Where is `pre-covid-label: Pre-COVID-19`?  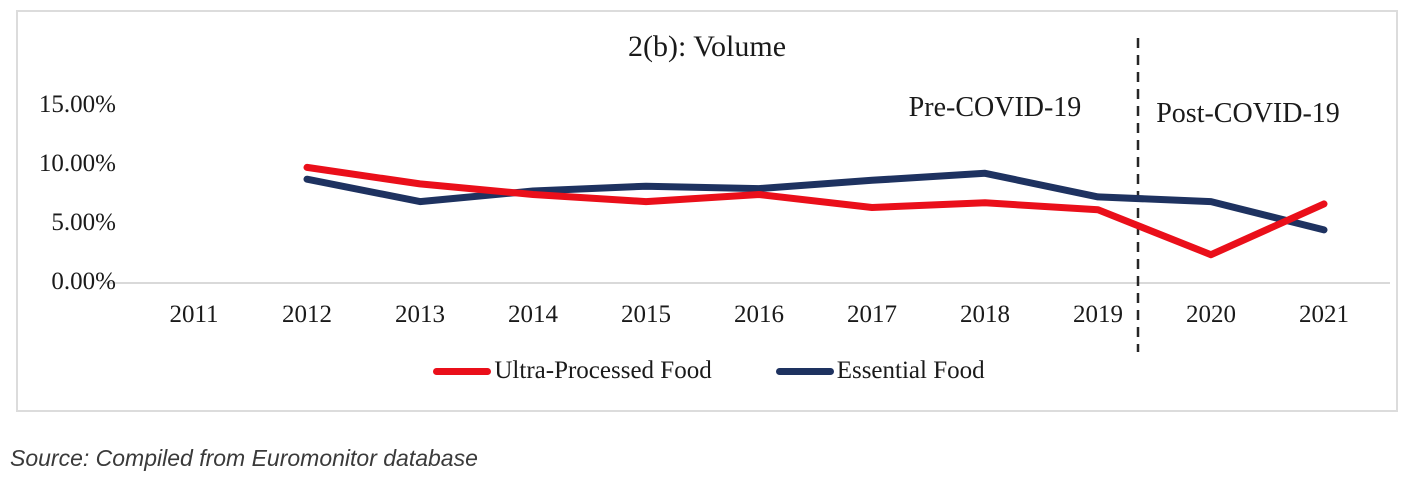
pre-covid-label: Pre-COVID-19 is located at coordinates (995, 107).